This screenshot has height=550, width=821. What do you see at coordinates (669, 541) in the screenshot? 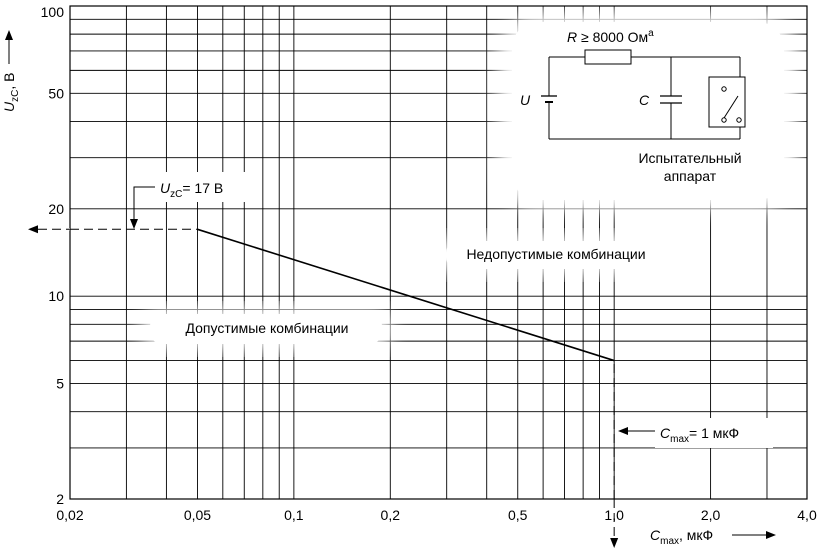
I see `x-label-subscript: max` at bounding box center [669, 541].